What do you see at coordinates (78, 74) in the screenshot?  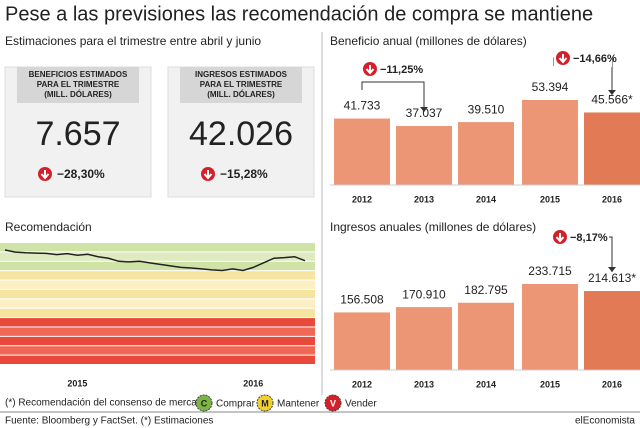 I see `card-label-line: BENEFICIOS ESTIMADOS` at bounding box center [78, 74].